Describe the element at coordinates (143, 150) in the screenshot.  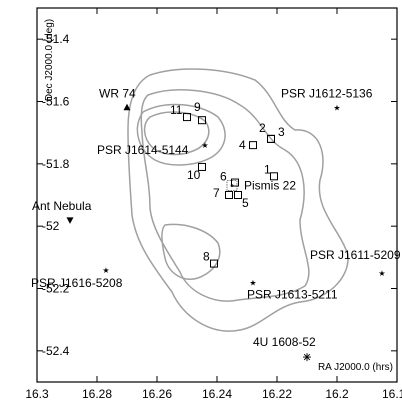
I see `label-psr-j1614-5144: PSR J1614-5144` at that location.